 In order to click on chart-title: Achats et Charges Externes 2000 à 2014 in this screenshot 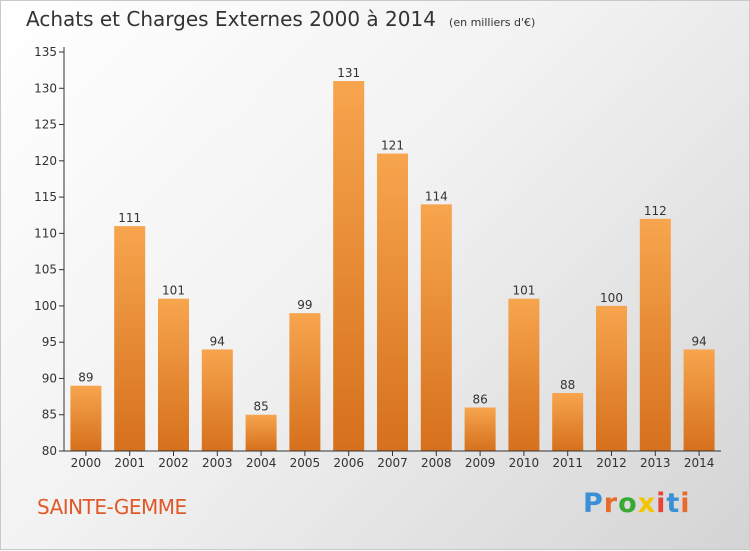, I will do `click(231, 19)`.